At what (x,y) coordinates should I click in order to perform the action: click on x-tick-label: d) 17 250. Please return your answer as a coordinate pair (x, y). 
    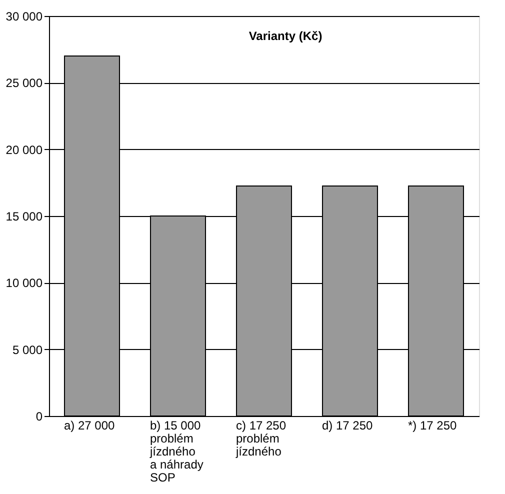
    Looking at the image, I should click on (348, 425).